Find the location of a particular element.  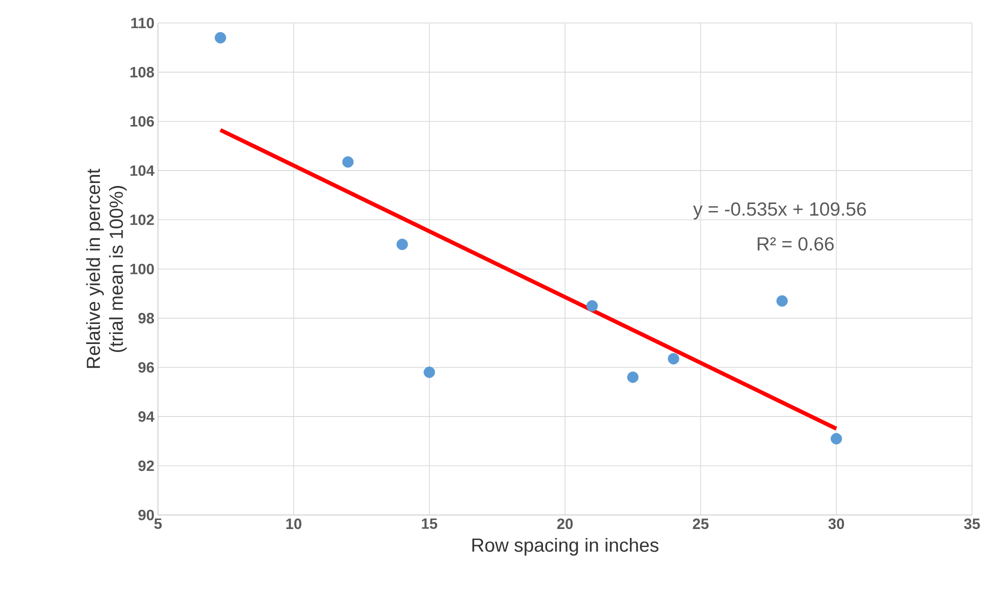

y-tick-label: 102 is located at coordinates (142, 220).